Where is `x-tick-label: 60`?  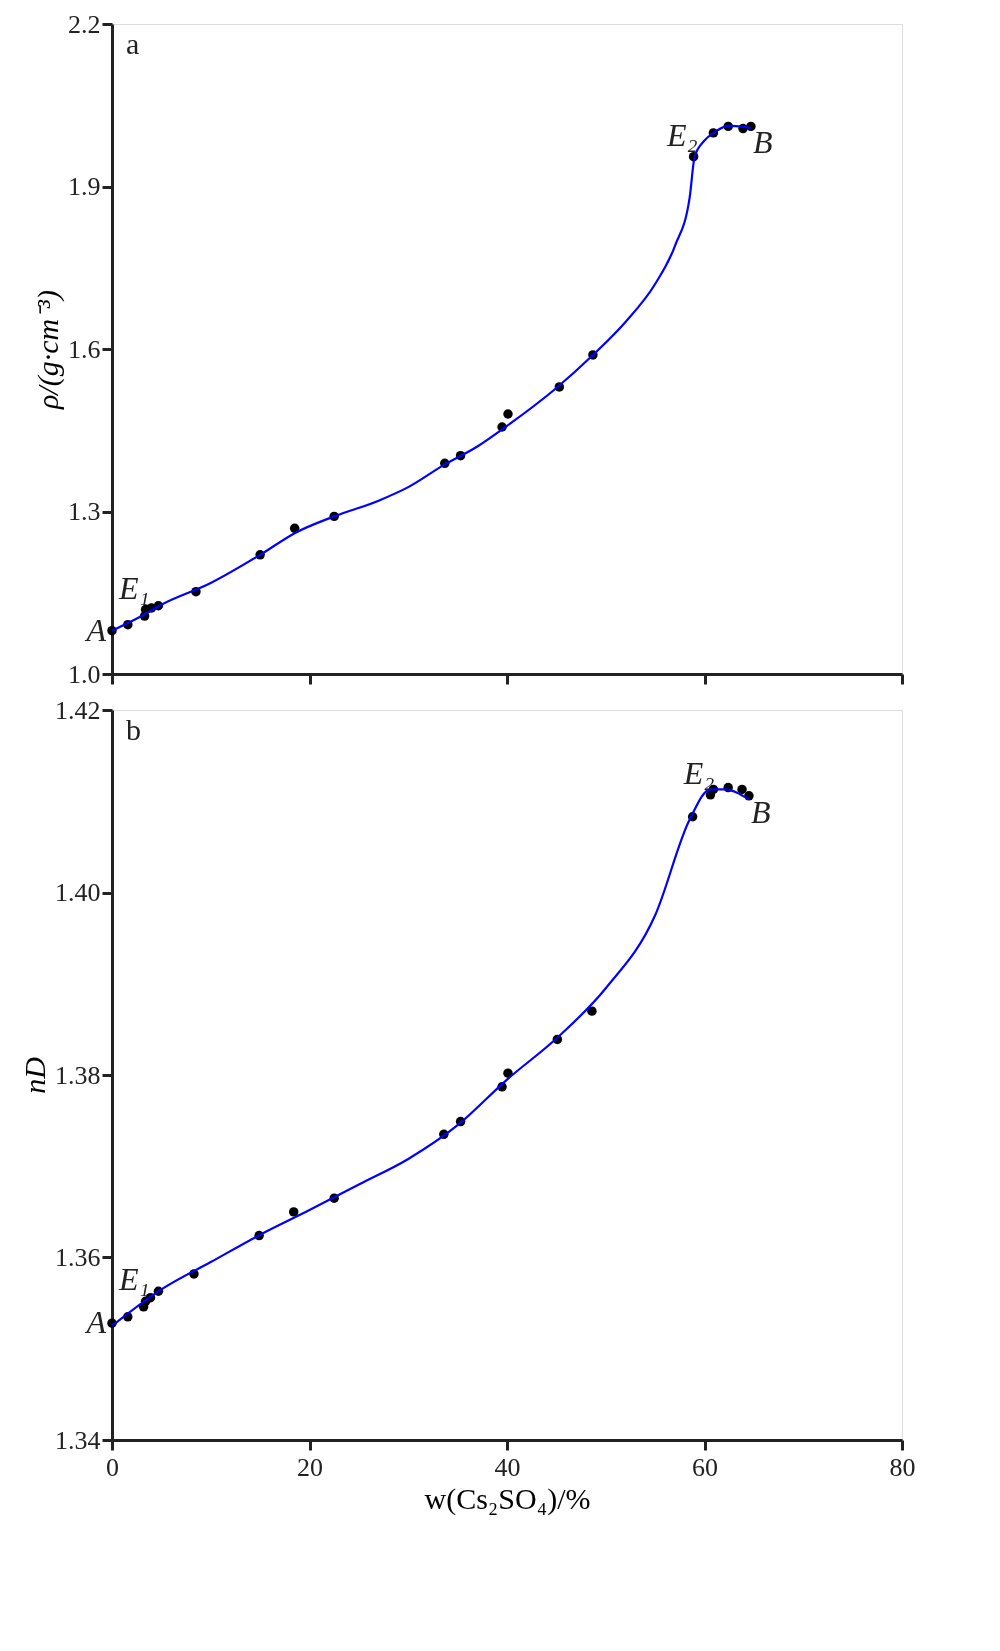
x-tick-label: 60 is located at coordinates (705, 1467).